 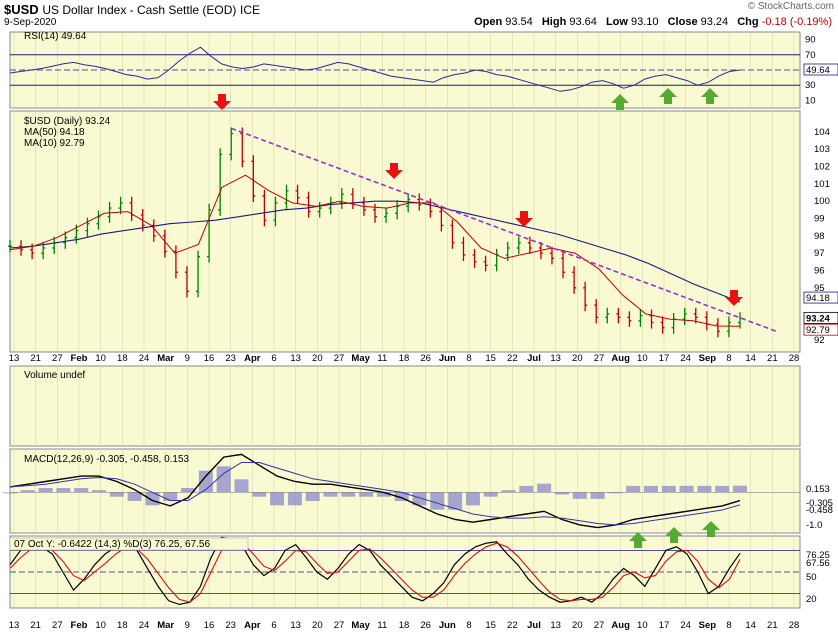 I want to click on x-tick-label: Jun, so click(x=447, y=358).